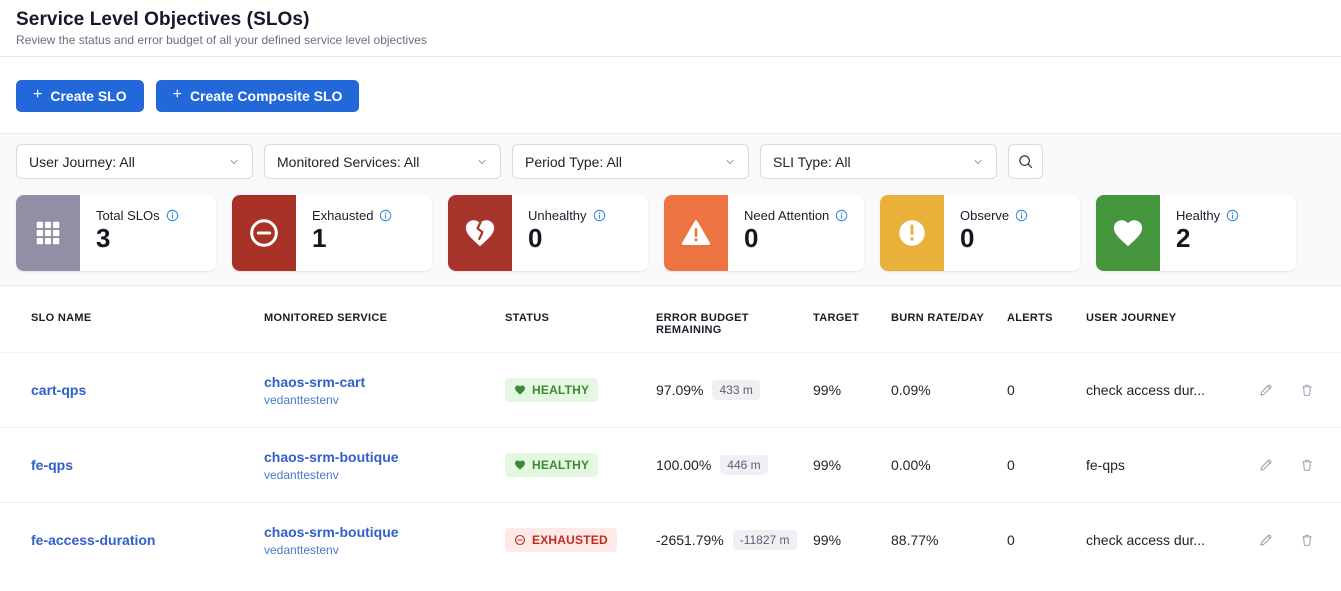 The height and width of the screenshot is (591, 1341). What do you see at coordinates (751, 238) in the screenshot?
I see `card-value-need-attention: 0` at bounding box center [751, 238].